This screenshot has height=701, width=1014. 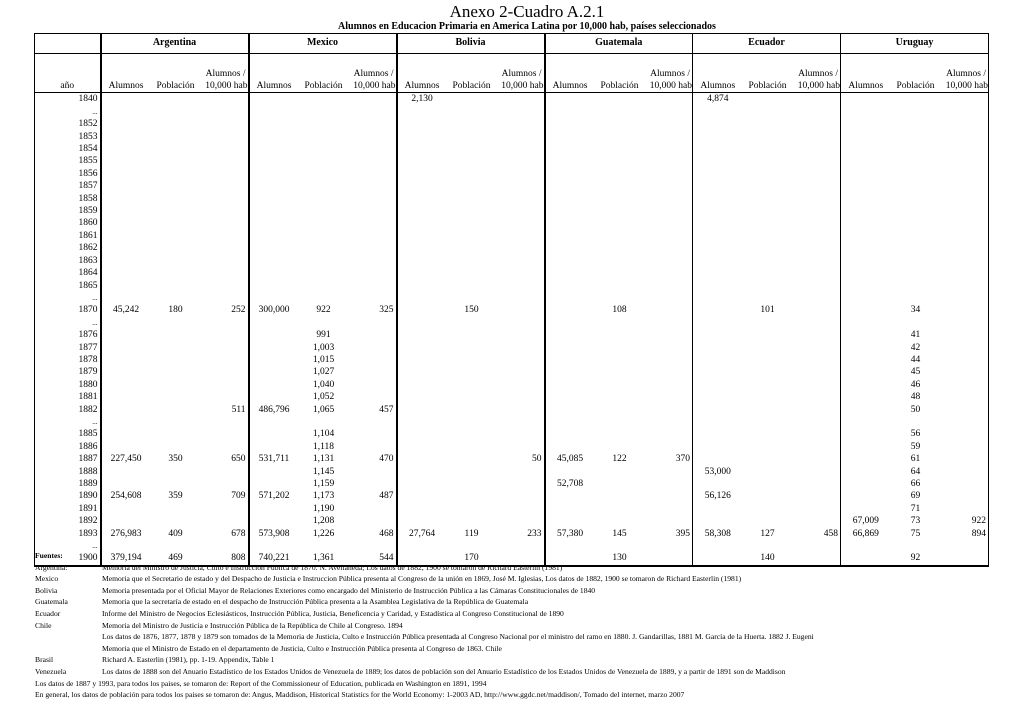 What do you see at coordinates (422, 86) in the screenshot?
I see `alumnos-header: Alumnos` at bounding box center [422, 86].